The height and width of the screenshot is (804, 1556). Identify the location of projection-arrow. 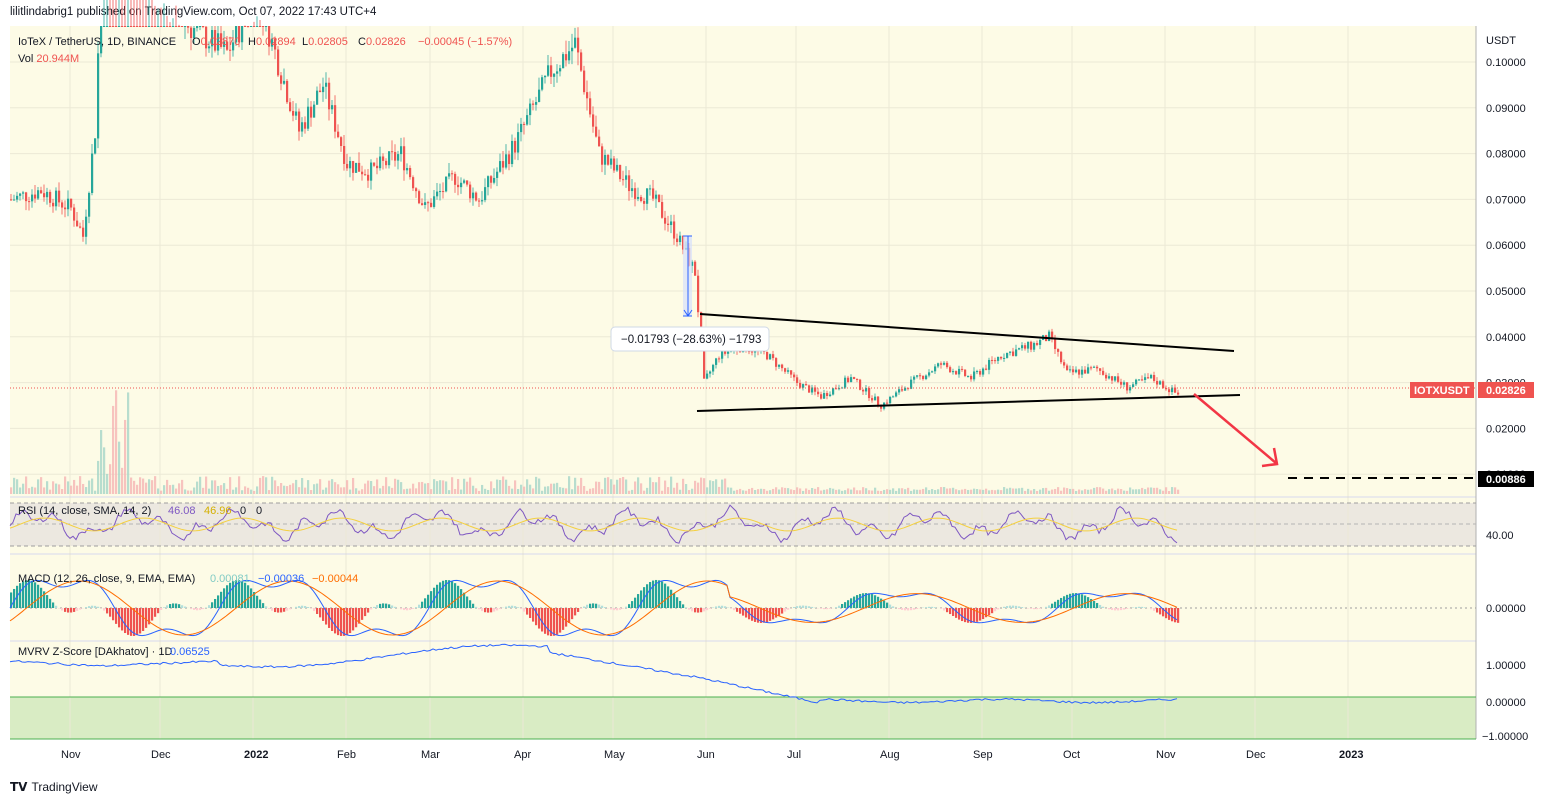
(1236, 430).